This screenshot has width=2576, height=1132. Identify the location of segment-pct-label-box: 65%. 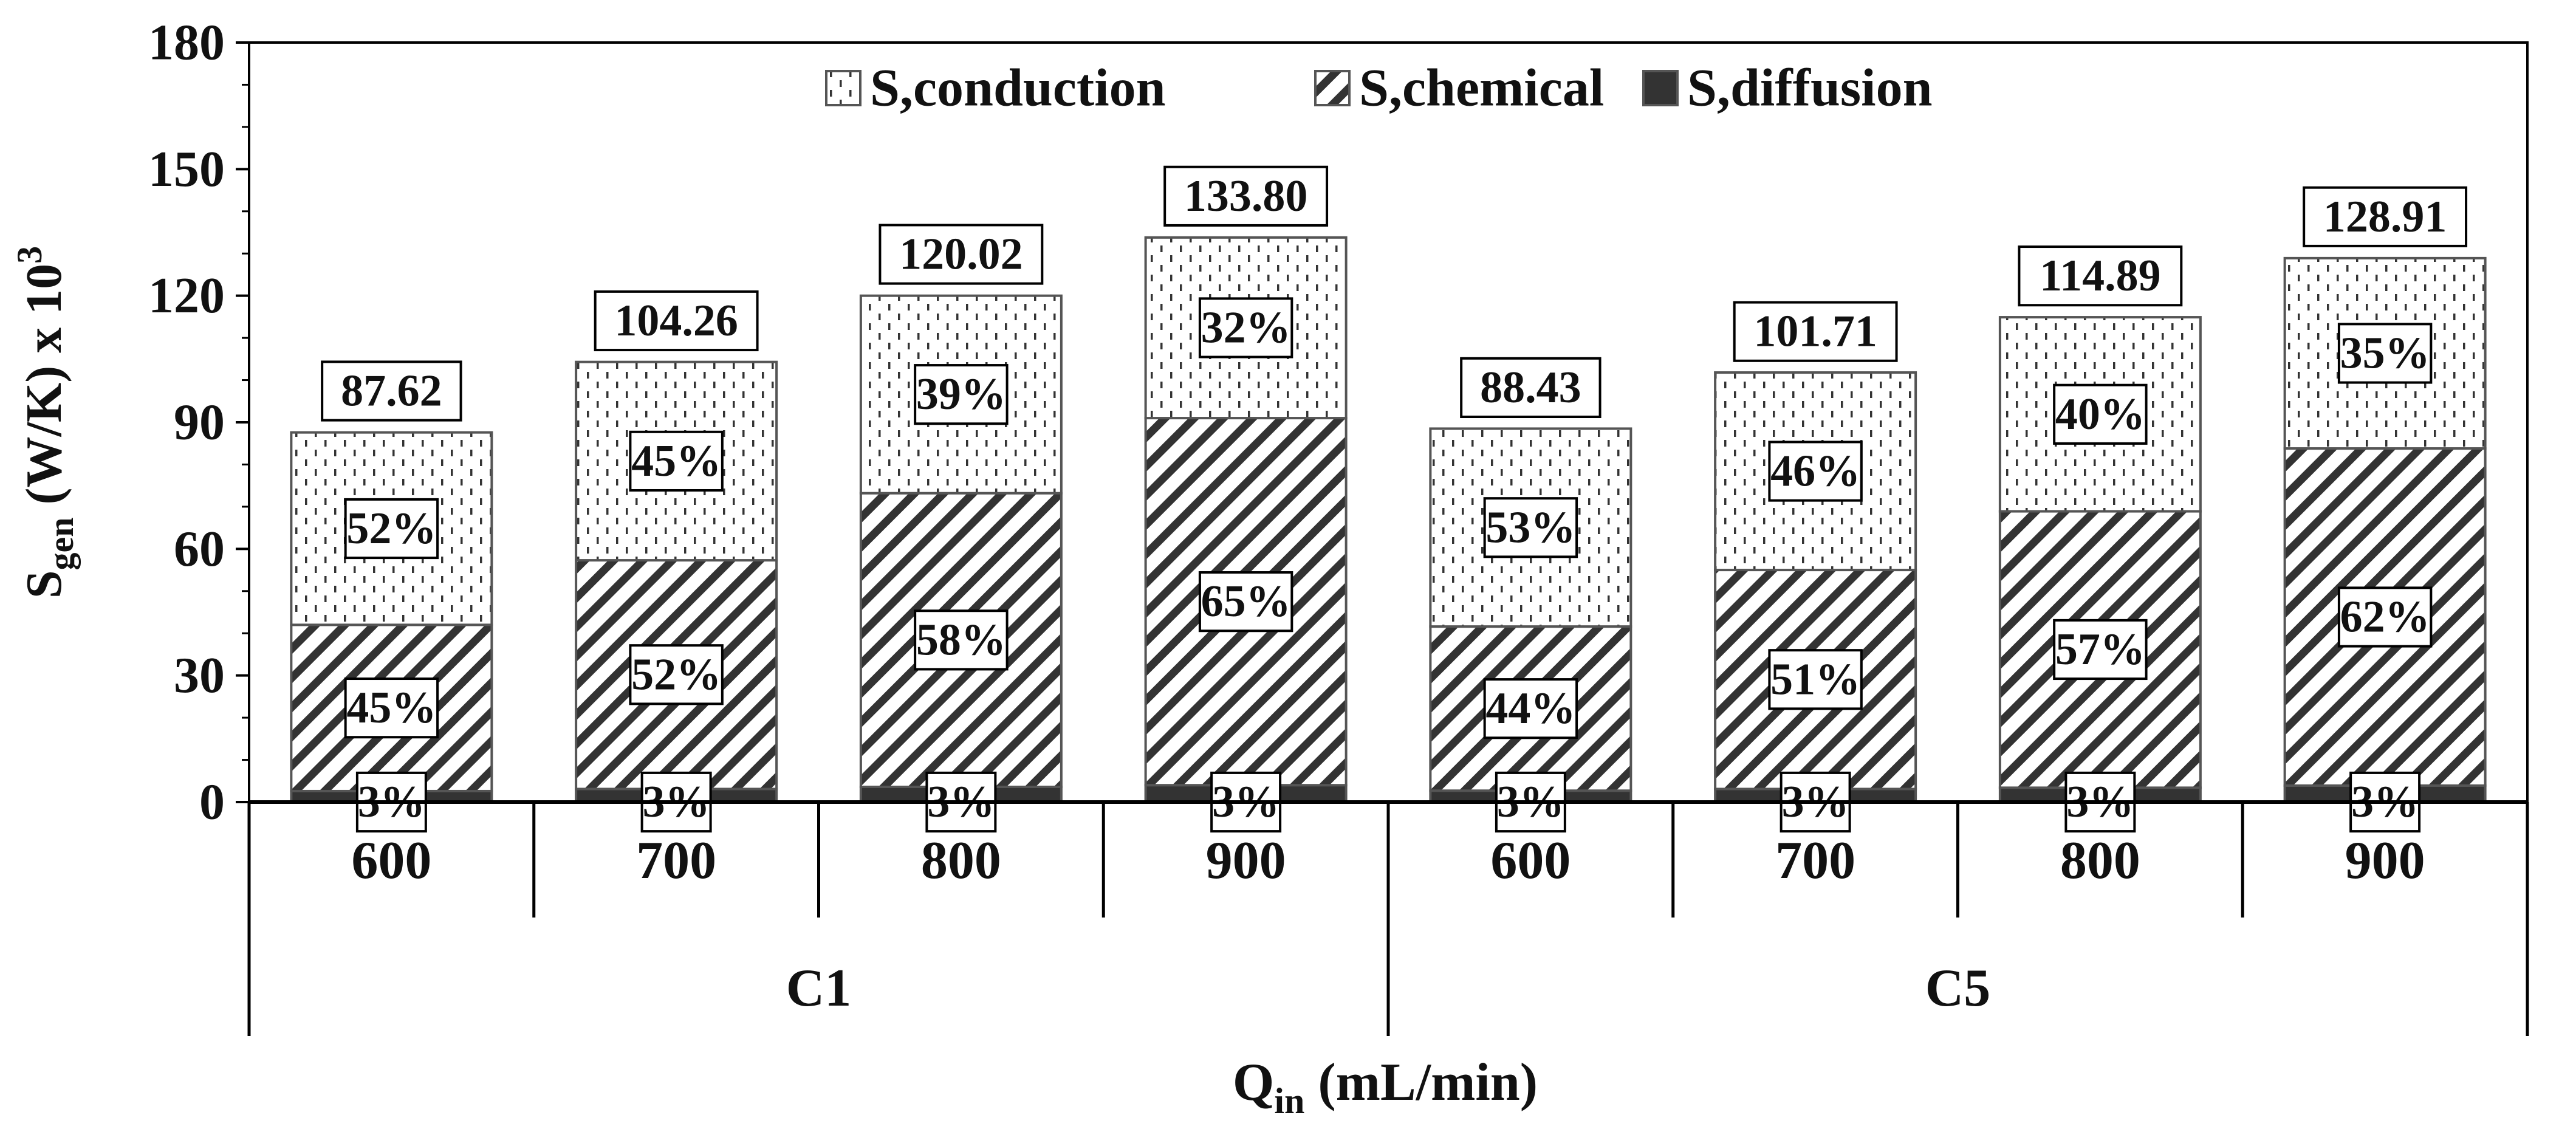
(1245, 602).